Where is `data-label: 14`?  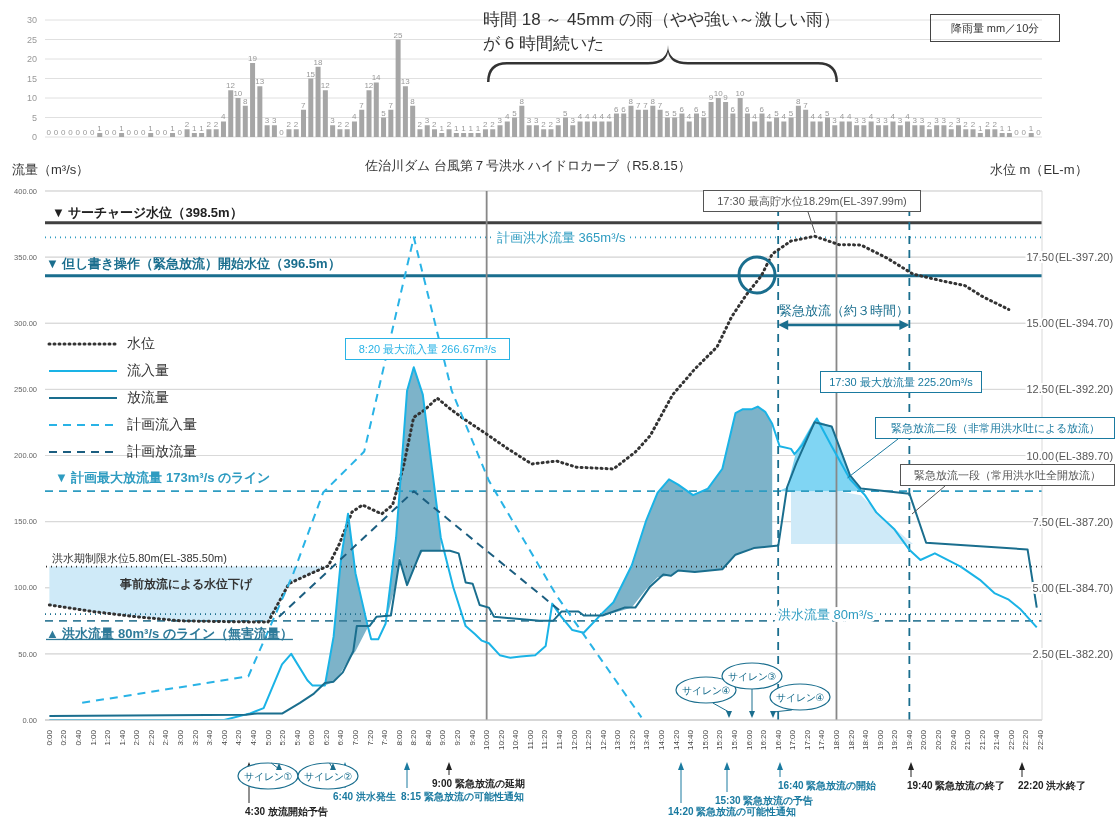 data-label: 14 is located at coordinates (376, 78).